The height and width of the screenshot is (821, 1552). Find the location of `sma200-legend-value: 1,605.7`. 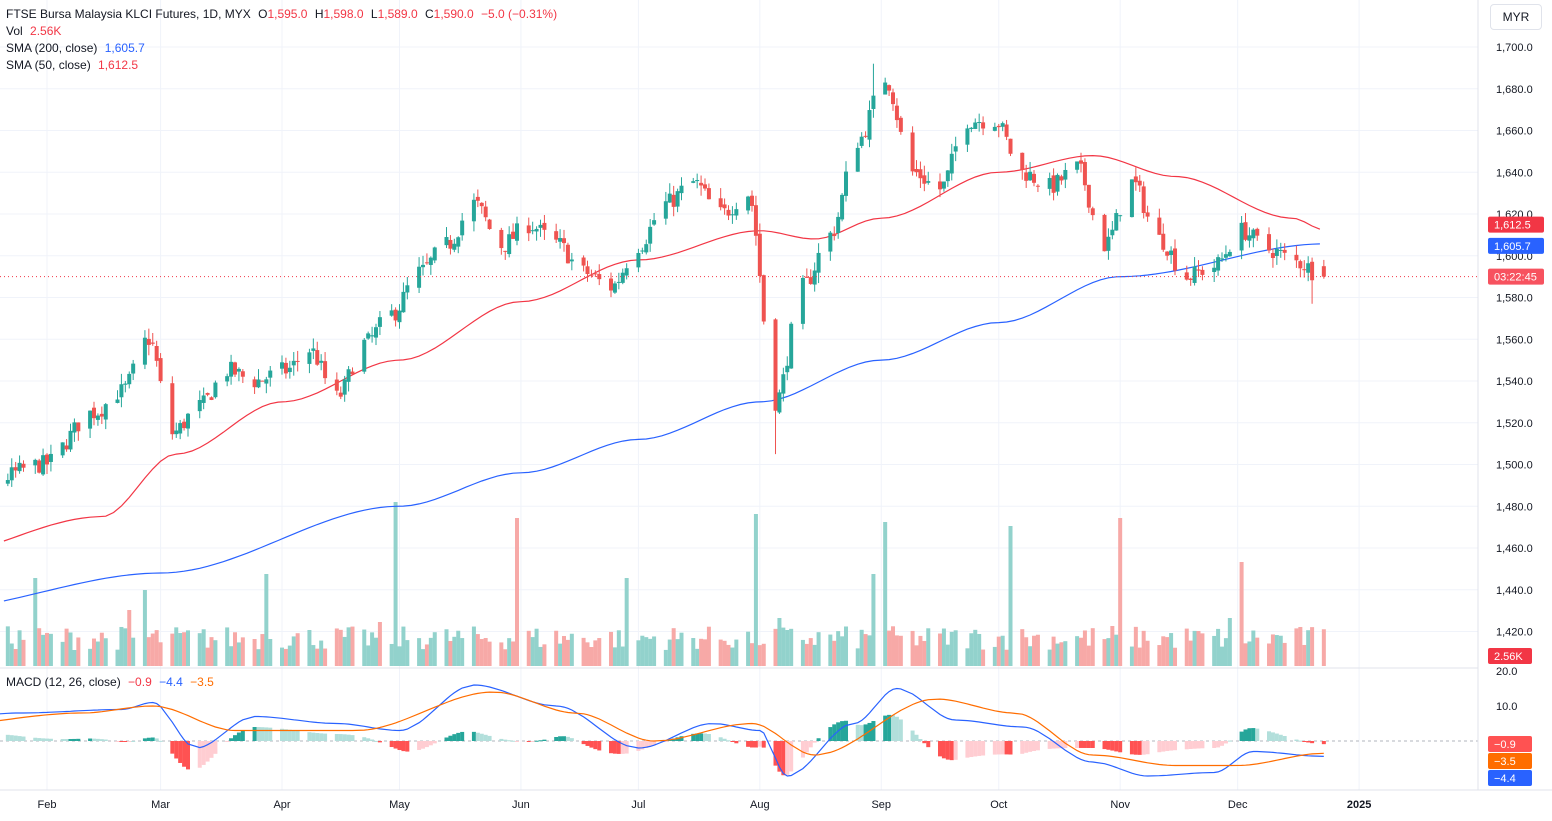

sma200-legend-value: 1,605.7 is located at coordinates (124, 48).